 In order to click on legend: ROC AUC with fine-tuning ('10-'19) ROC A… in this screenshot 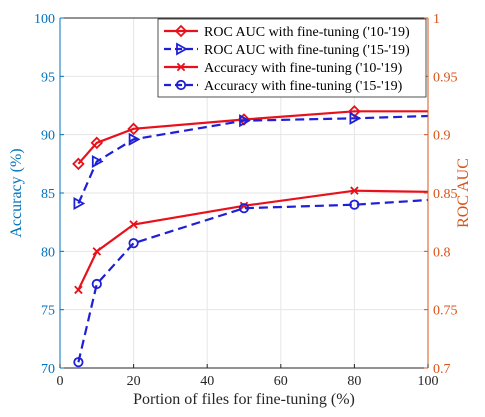, I will do `click(292, 58)`.